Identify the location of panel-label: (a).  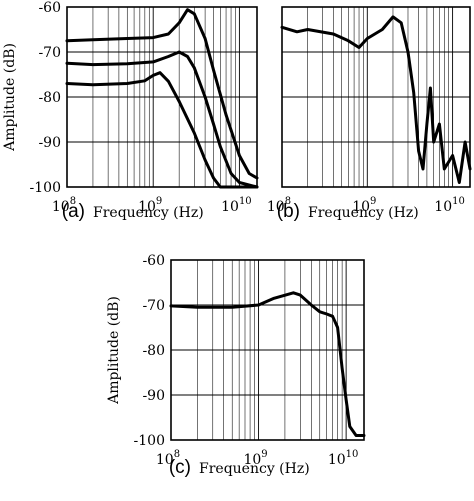
(73, 211).